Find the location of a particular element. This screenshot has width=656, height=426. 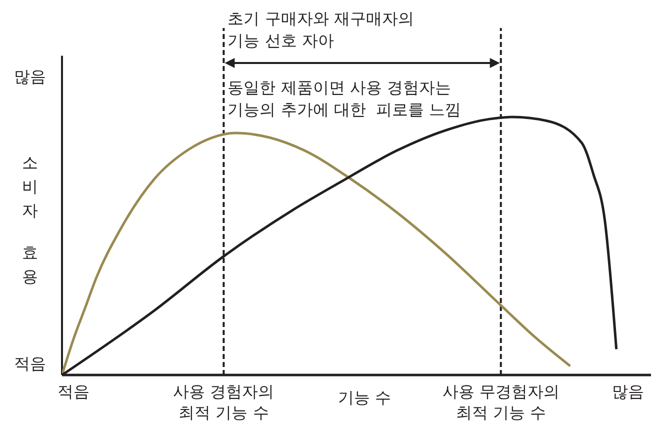

text: 소비자 효용 is located at coordinates (30, 219).